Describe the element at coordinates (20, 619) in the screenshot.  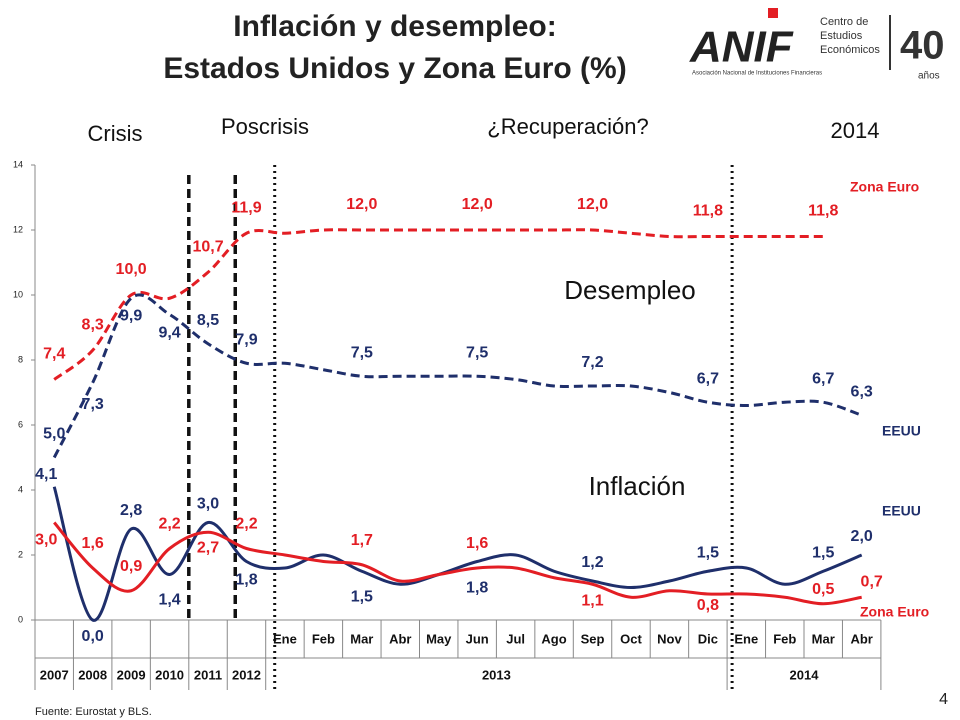
I see `y-tick-label: 0` at that location.